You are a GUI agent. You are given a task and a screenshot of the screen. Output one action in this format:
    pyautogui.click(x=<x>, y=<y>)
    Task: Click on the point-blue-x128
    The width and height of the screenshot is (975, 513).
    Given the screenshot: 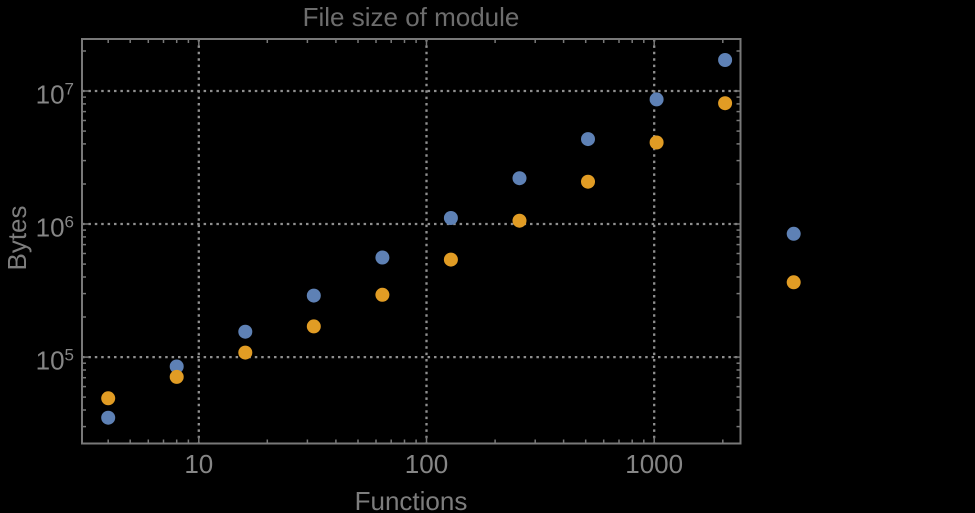 What is the action you would take?
    pyautogui.click(x=450, y=218)
    